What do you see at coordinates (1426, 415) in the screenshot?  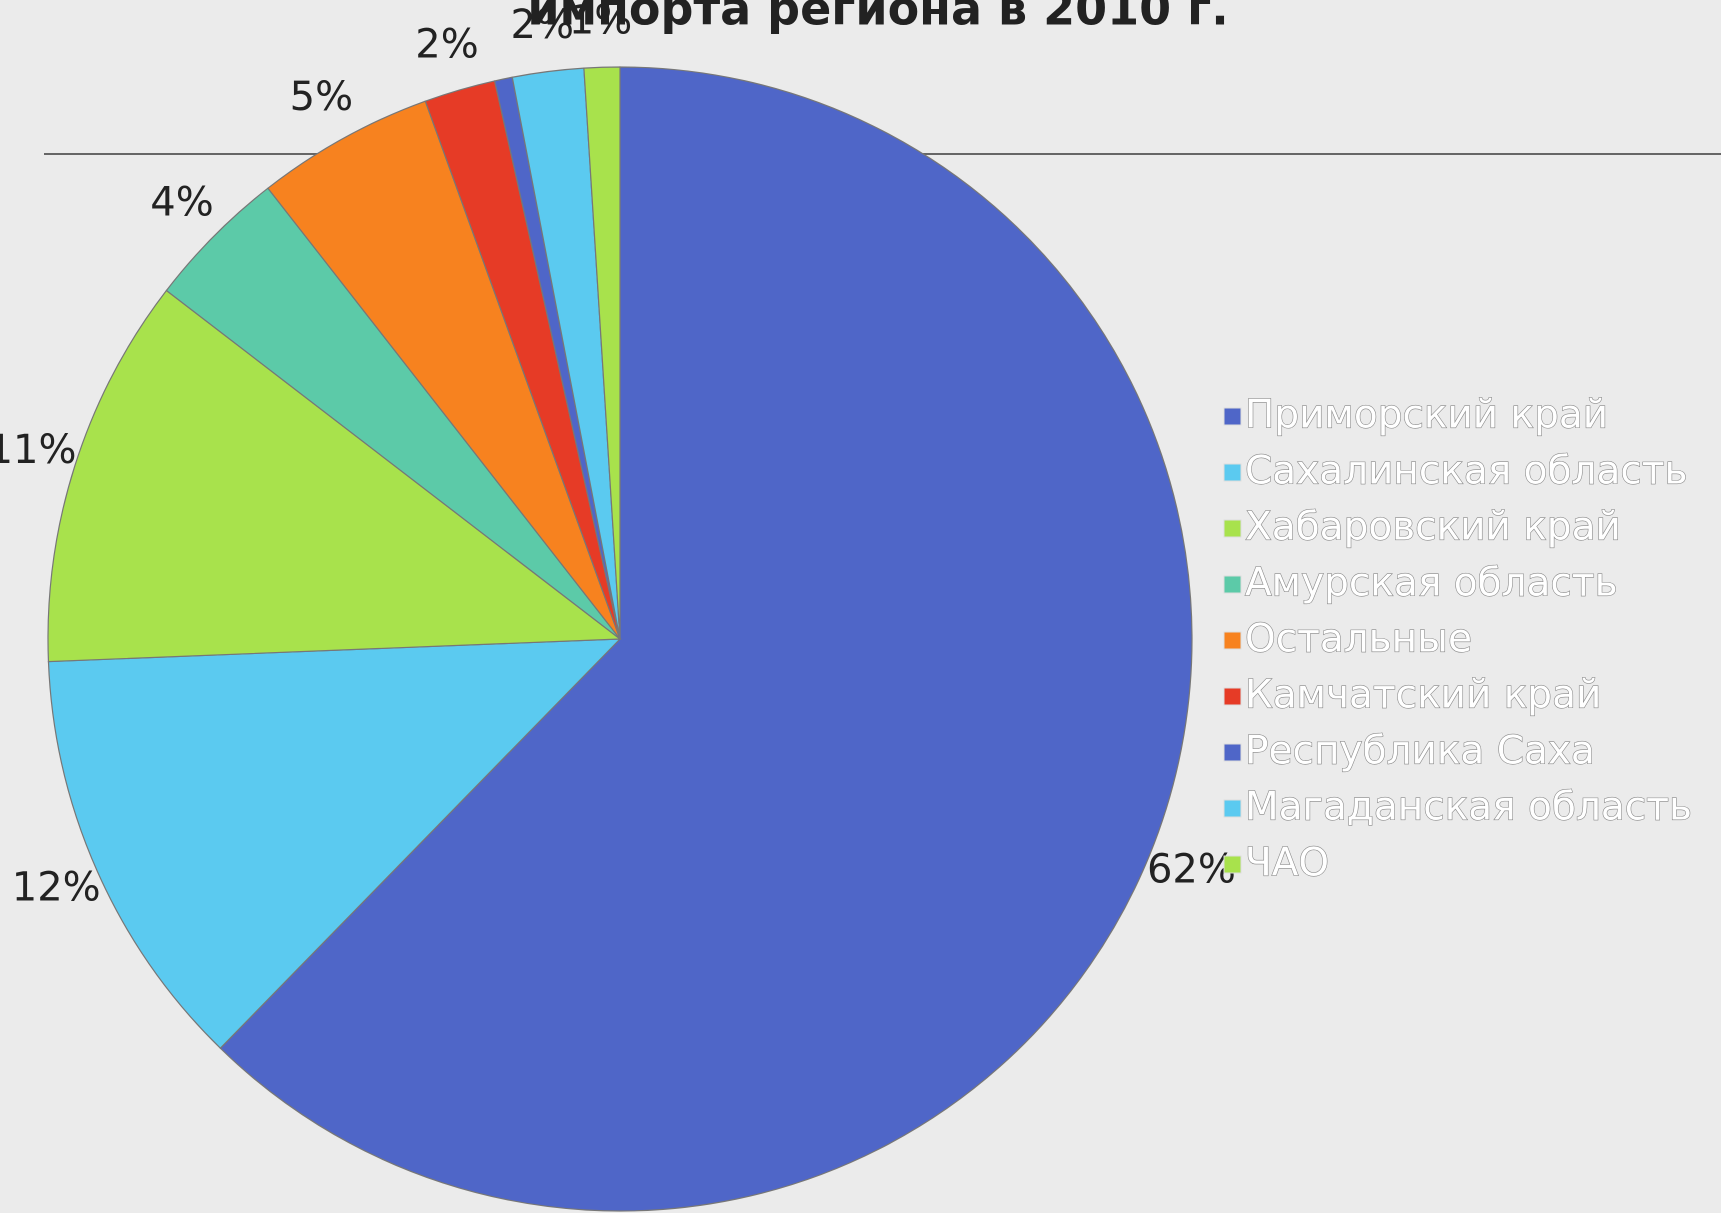 I see `legend-label: Приморский край` at bounding box center [1426, 415].